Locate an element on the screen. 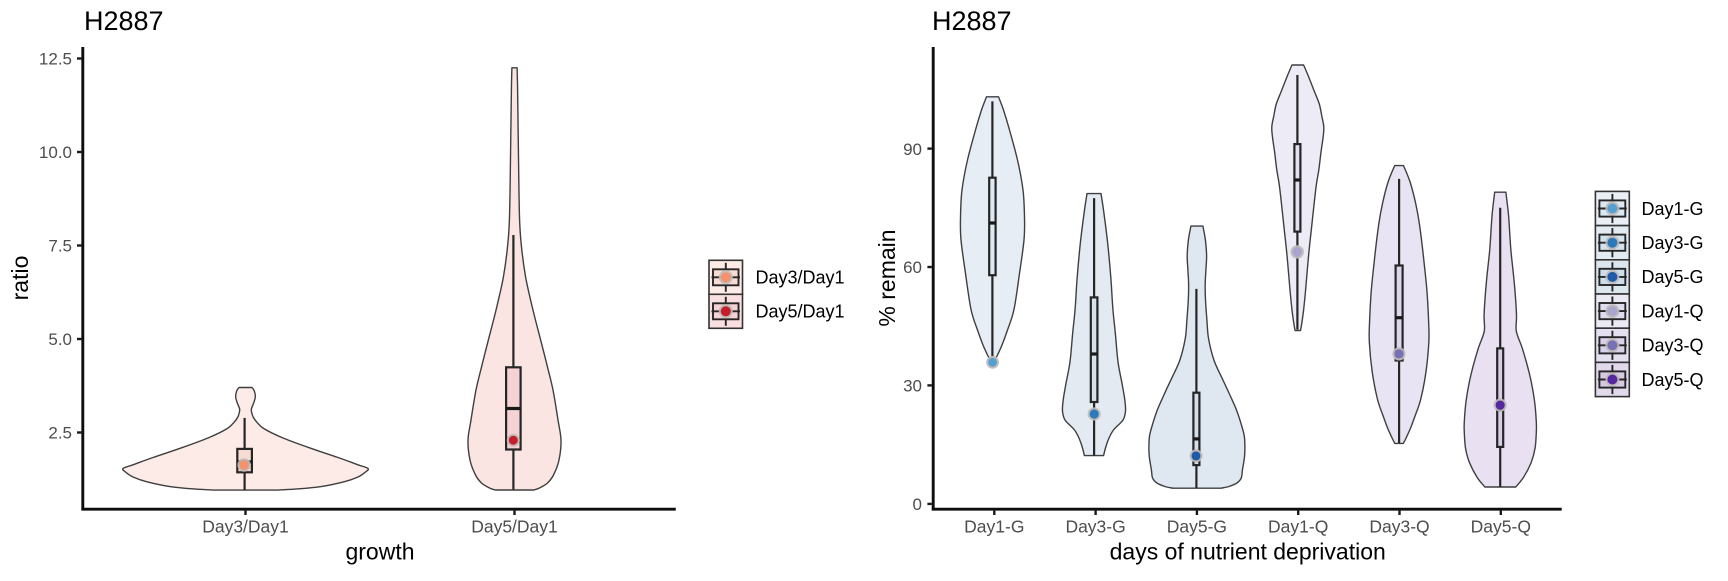 This screenshot has height=581, width=1728. svg-text: ratio is located at coordinates (20, 278).